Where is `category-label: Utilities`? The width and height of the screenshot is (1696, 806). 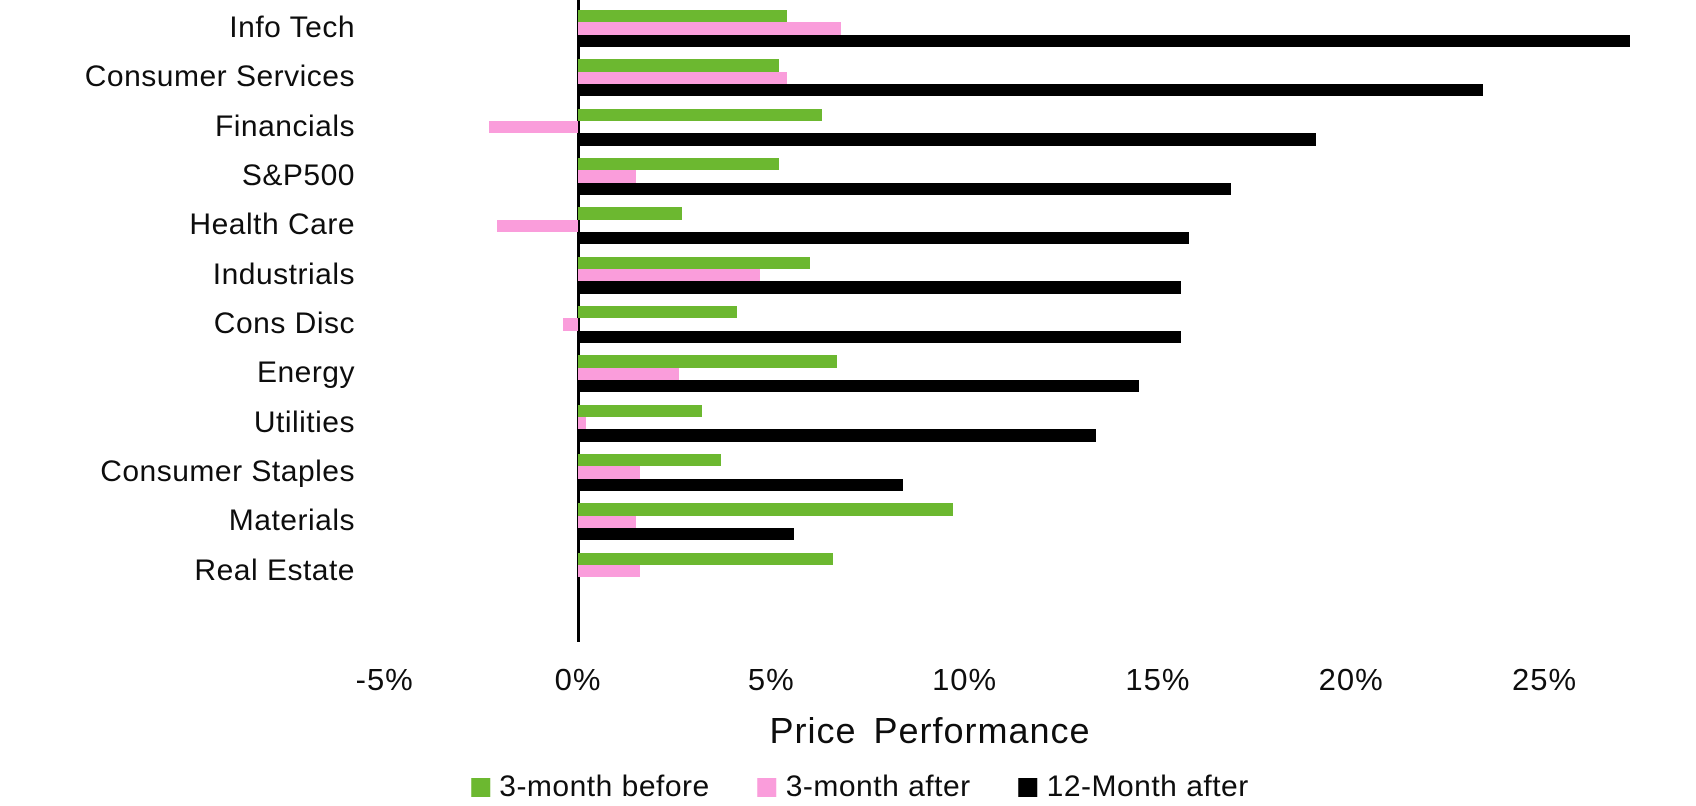
category-label: Utilities is located at coordinates (304, 422).